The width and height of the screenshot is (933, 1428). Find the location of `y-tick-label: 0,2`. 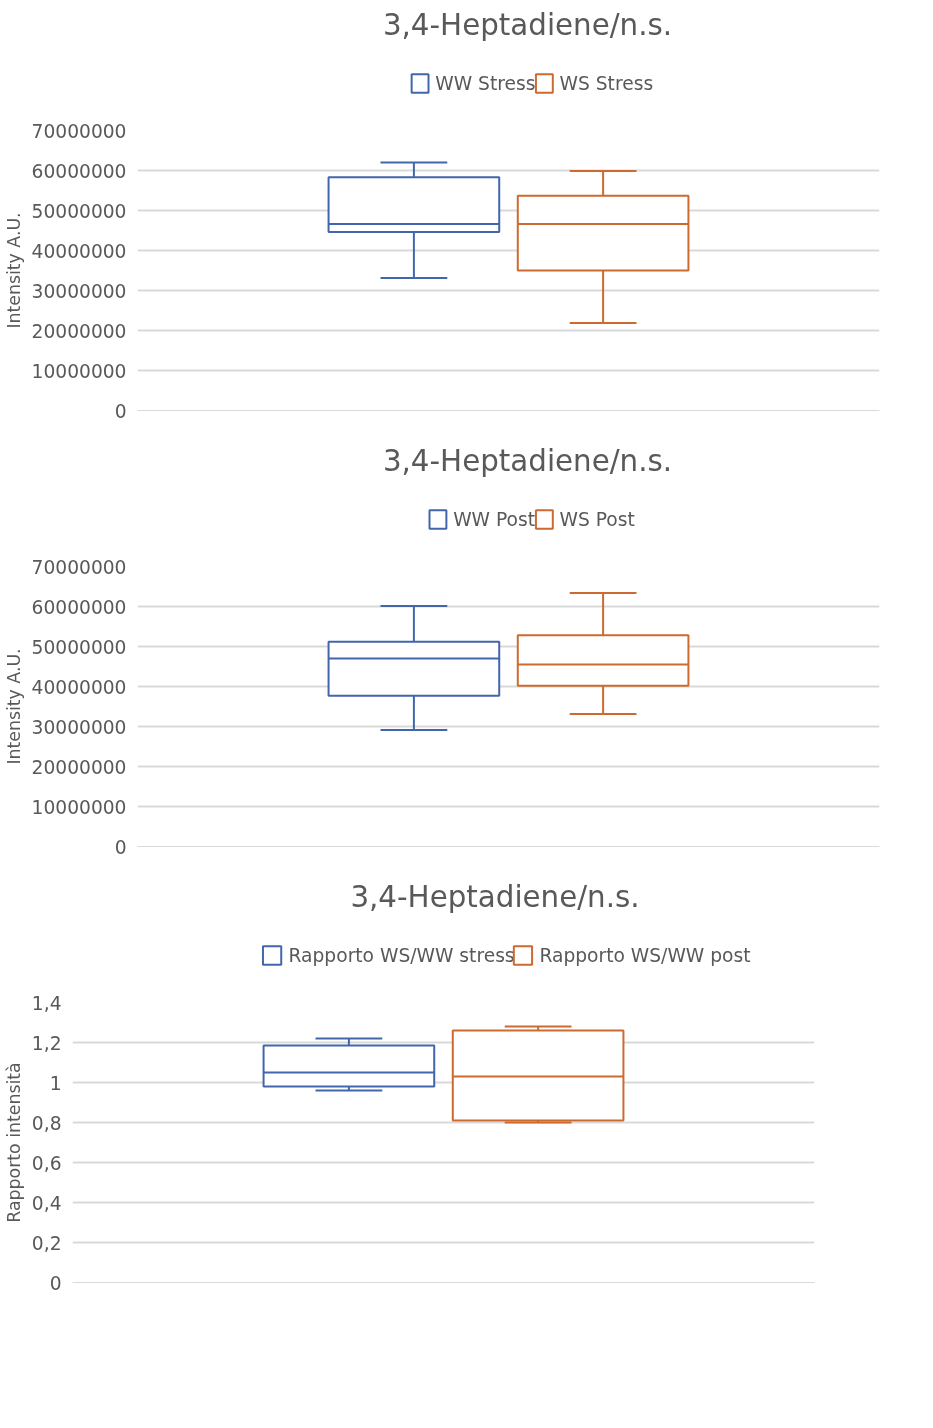

y-tick-label: 0,2 is located at coordinates (46, 1243).